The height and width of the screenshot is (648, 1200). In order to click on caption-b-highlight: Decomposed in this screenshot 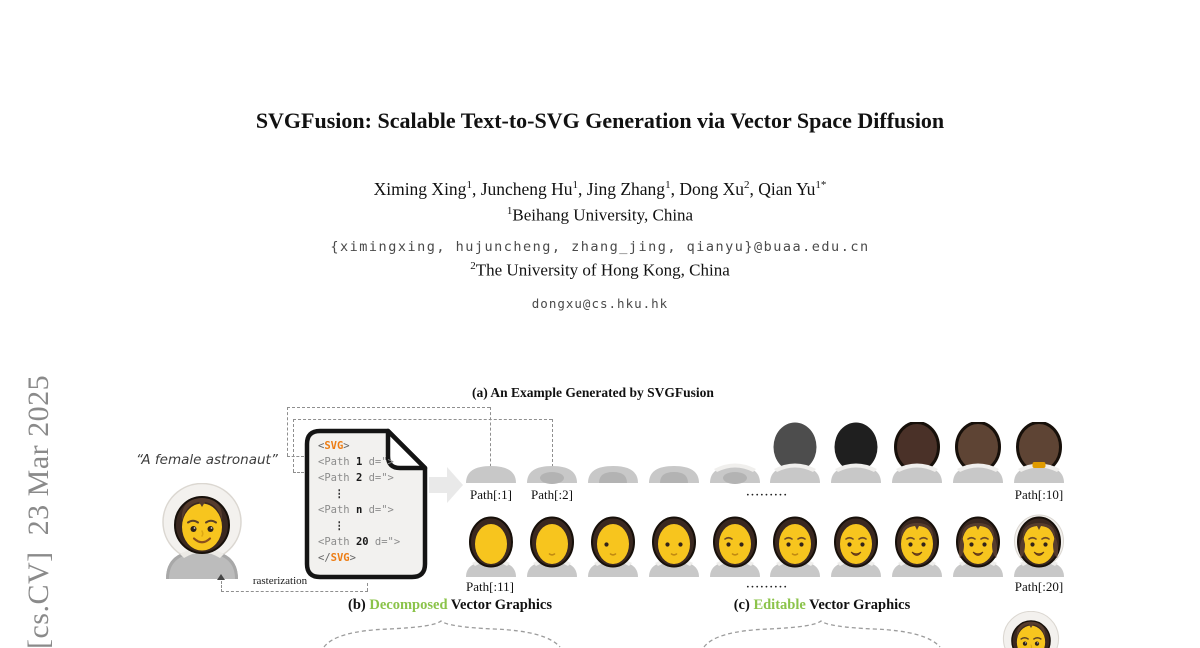, I will do `click(408, 605)`.